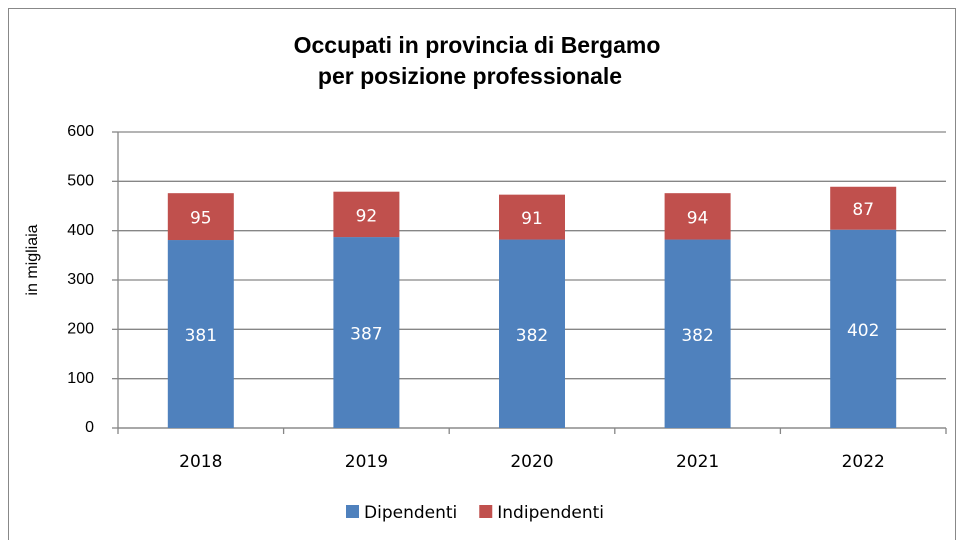 Image resolution: width=958 pixels, height=540 pixels. What do you see at coordinates (550, 513) in the screenshot?
I see `legend-label: Indipendenti` at bounding box center [550, 513].